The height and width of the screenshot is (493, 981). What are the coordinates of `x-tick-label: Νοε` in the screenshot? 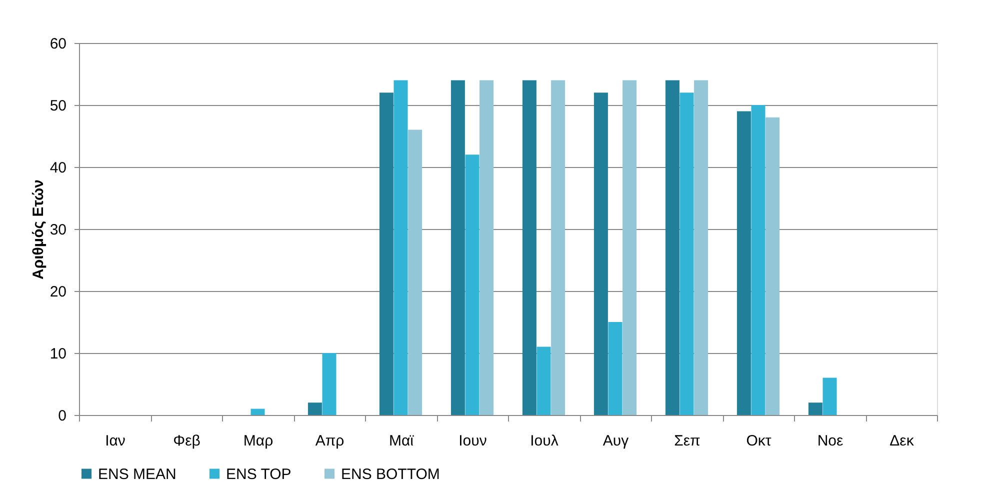 It's located at (830, 441).